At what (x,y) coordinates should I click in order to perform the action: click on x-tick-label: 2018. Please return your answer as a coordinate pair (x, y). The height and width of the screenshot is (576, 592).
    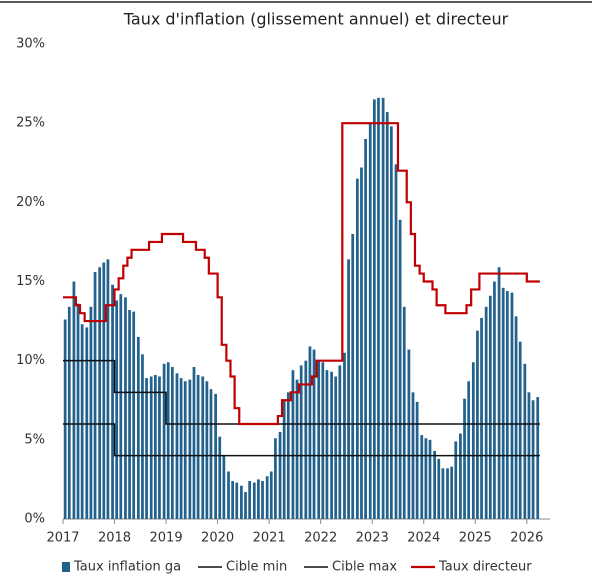
    Looking at the image, I should click on (114, 538).